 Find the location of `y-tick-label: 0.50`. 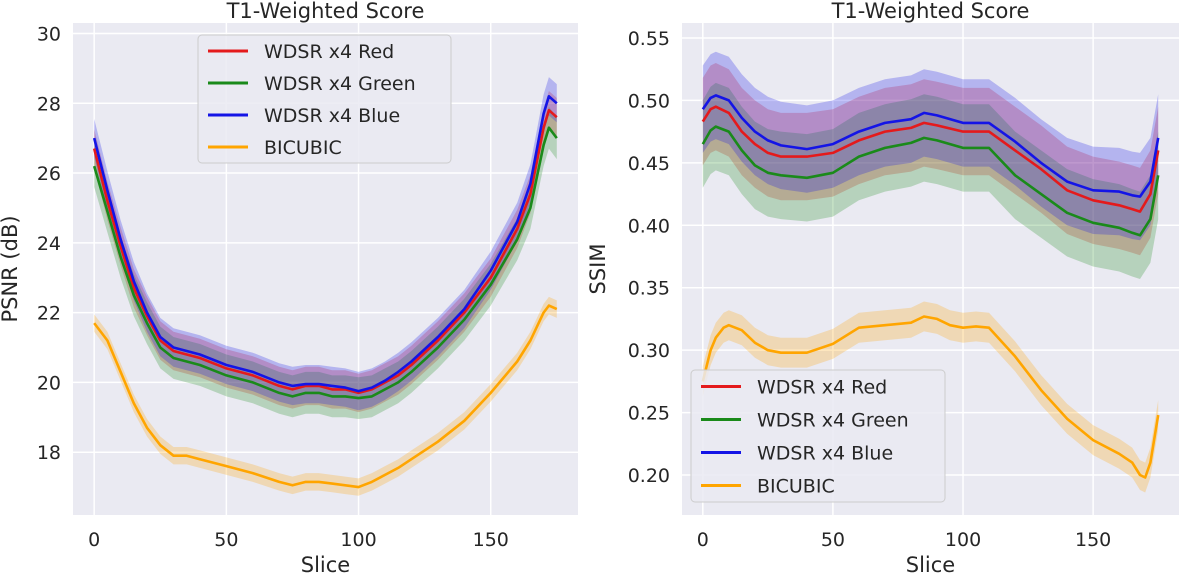

y-tick-label: 0.50 is located at coordinates (649, 101).